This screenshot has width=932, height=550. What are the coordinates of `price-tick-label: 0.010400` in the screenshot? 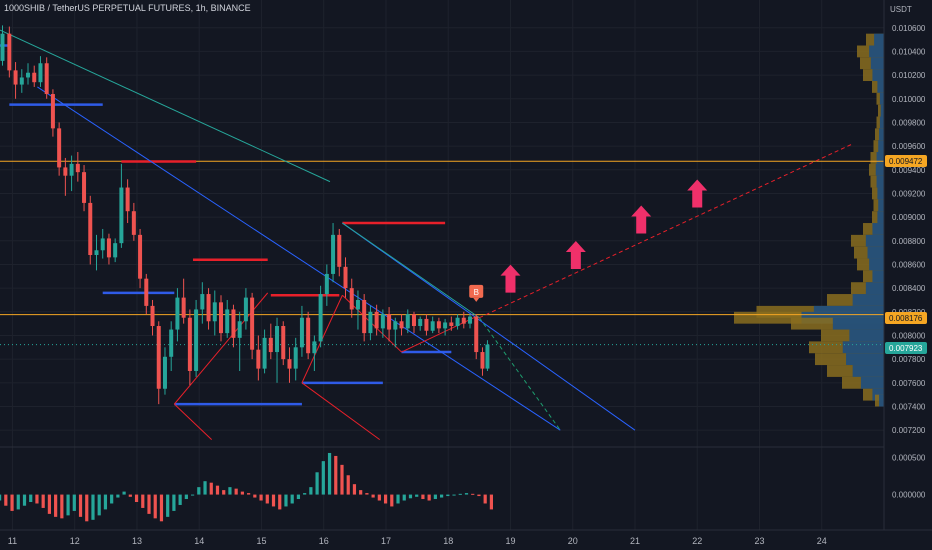 It's located at (909, 51).